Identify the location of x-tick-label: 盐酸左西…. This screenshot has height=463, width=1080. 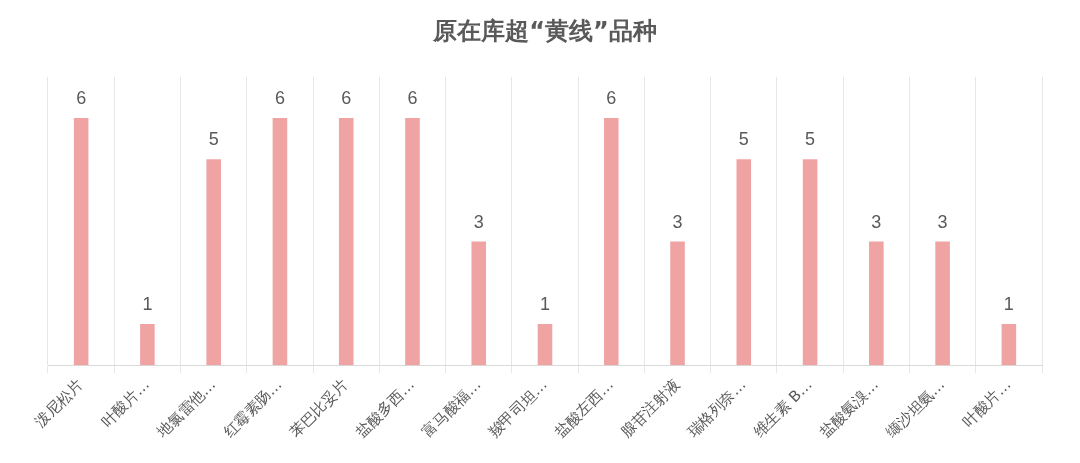
(584, 408).